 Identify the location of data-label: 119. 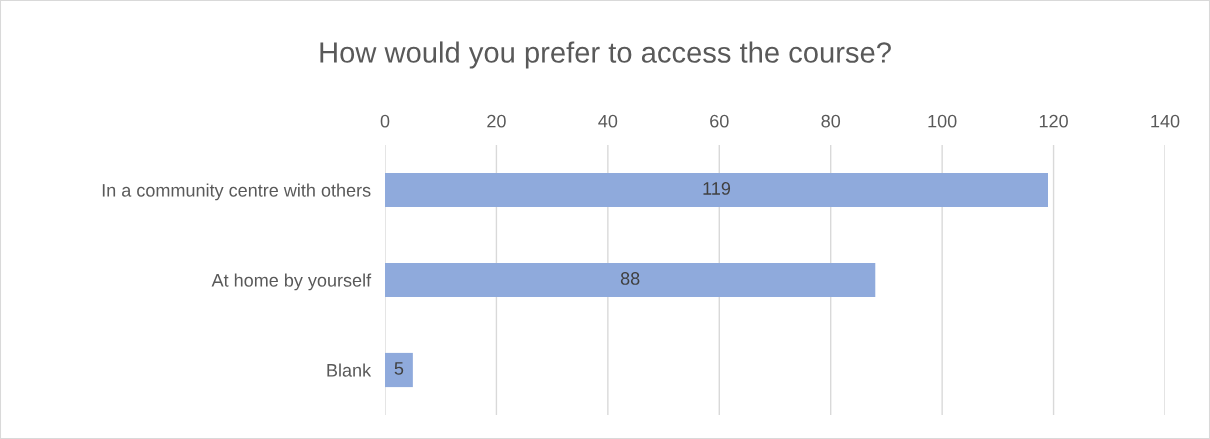
(717, 188).